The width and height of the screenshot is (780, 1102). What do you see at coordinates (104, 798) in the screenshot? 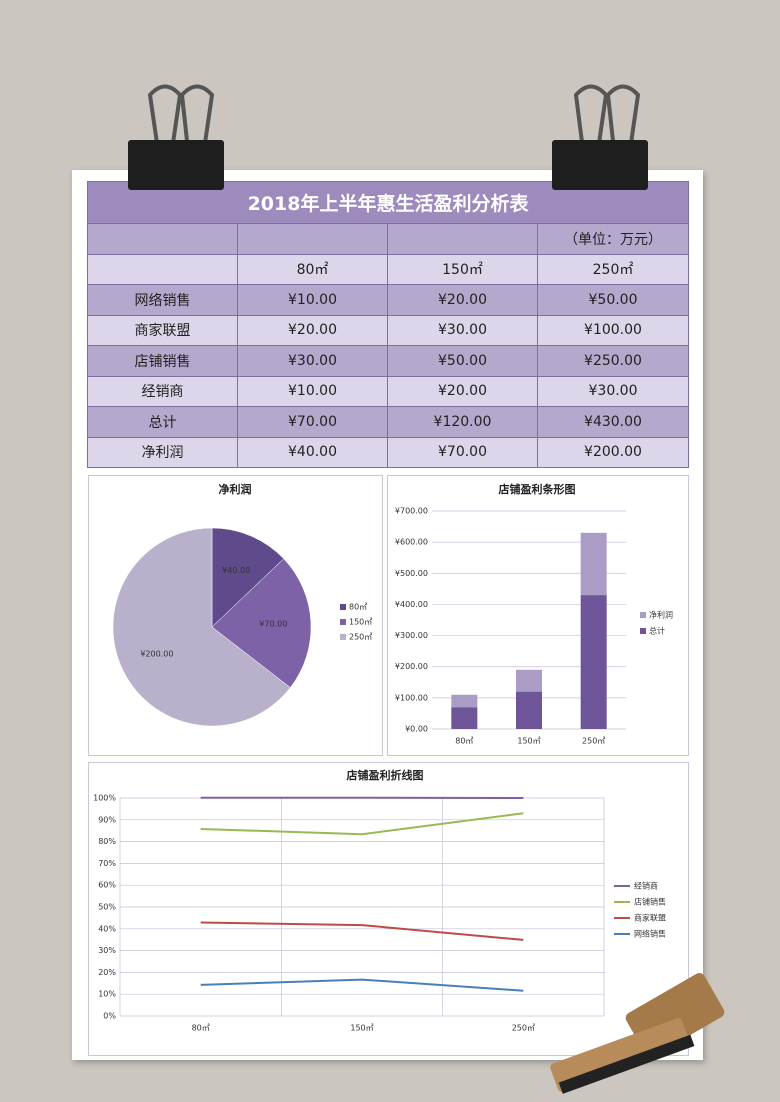
I see `y-tick-label: 100%` at bounding box center [104, 798].